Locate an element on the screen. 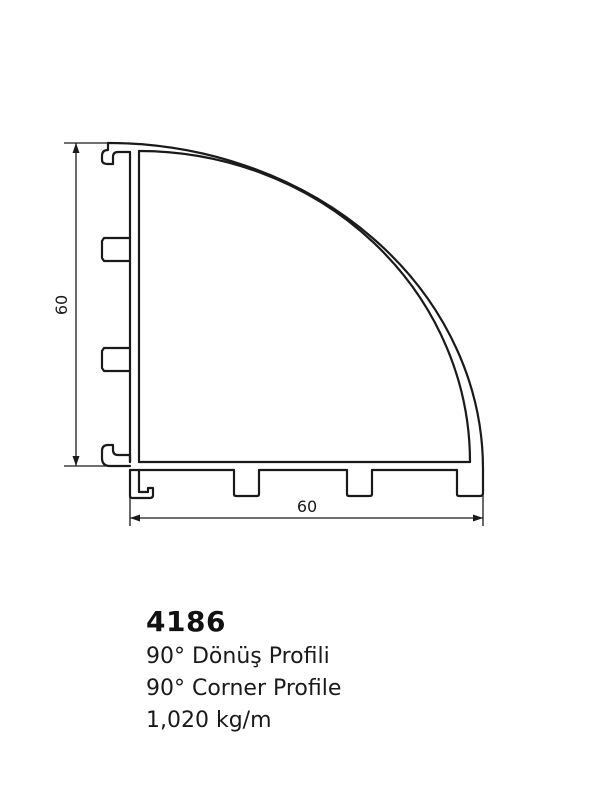 The height and width of the screenshot is (800, 600). hook-bottom-right is located at coordinates (470, 482).